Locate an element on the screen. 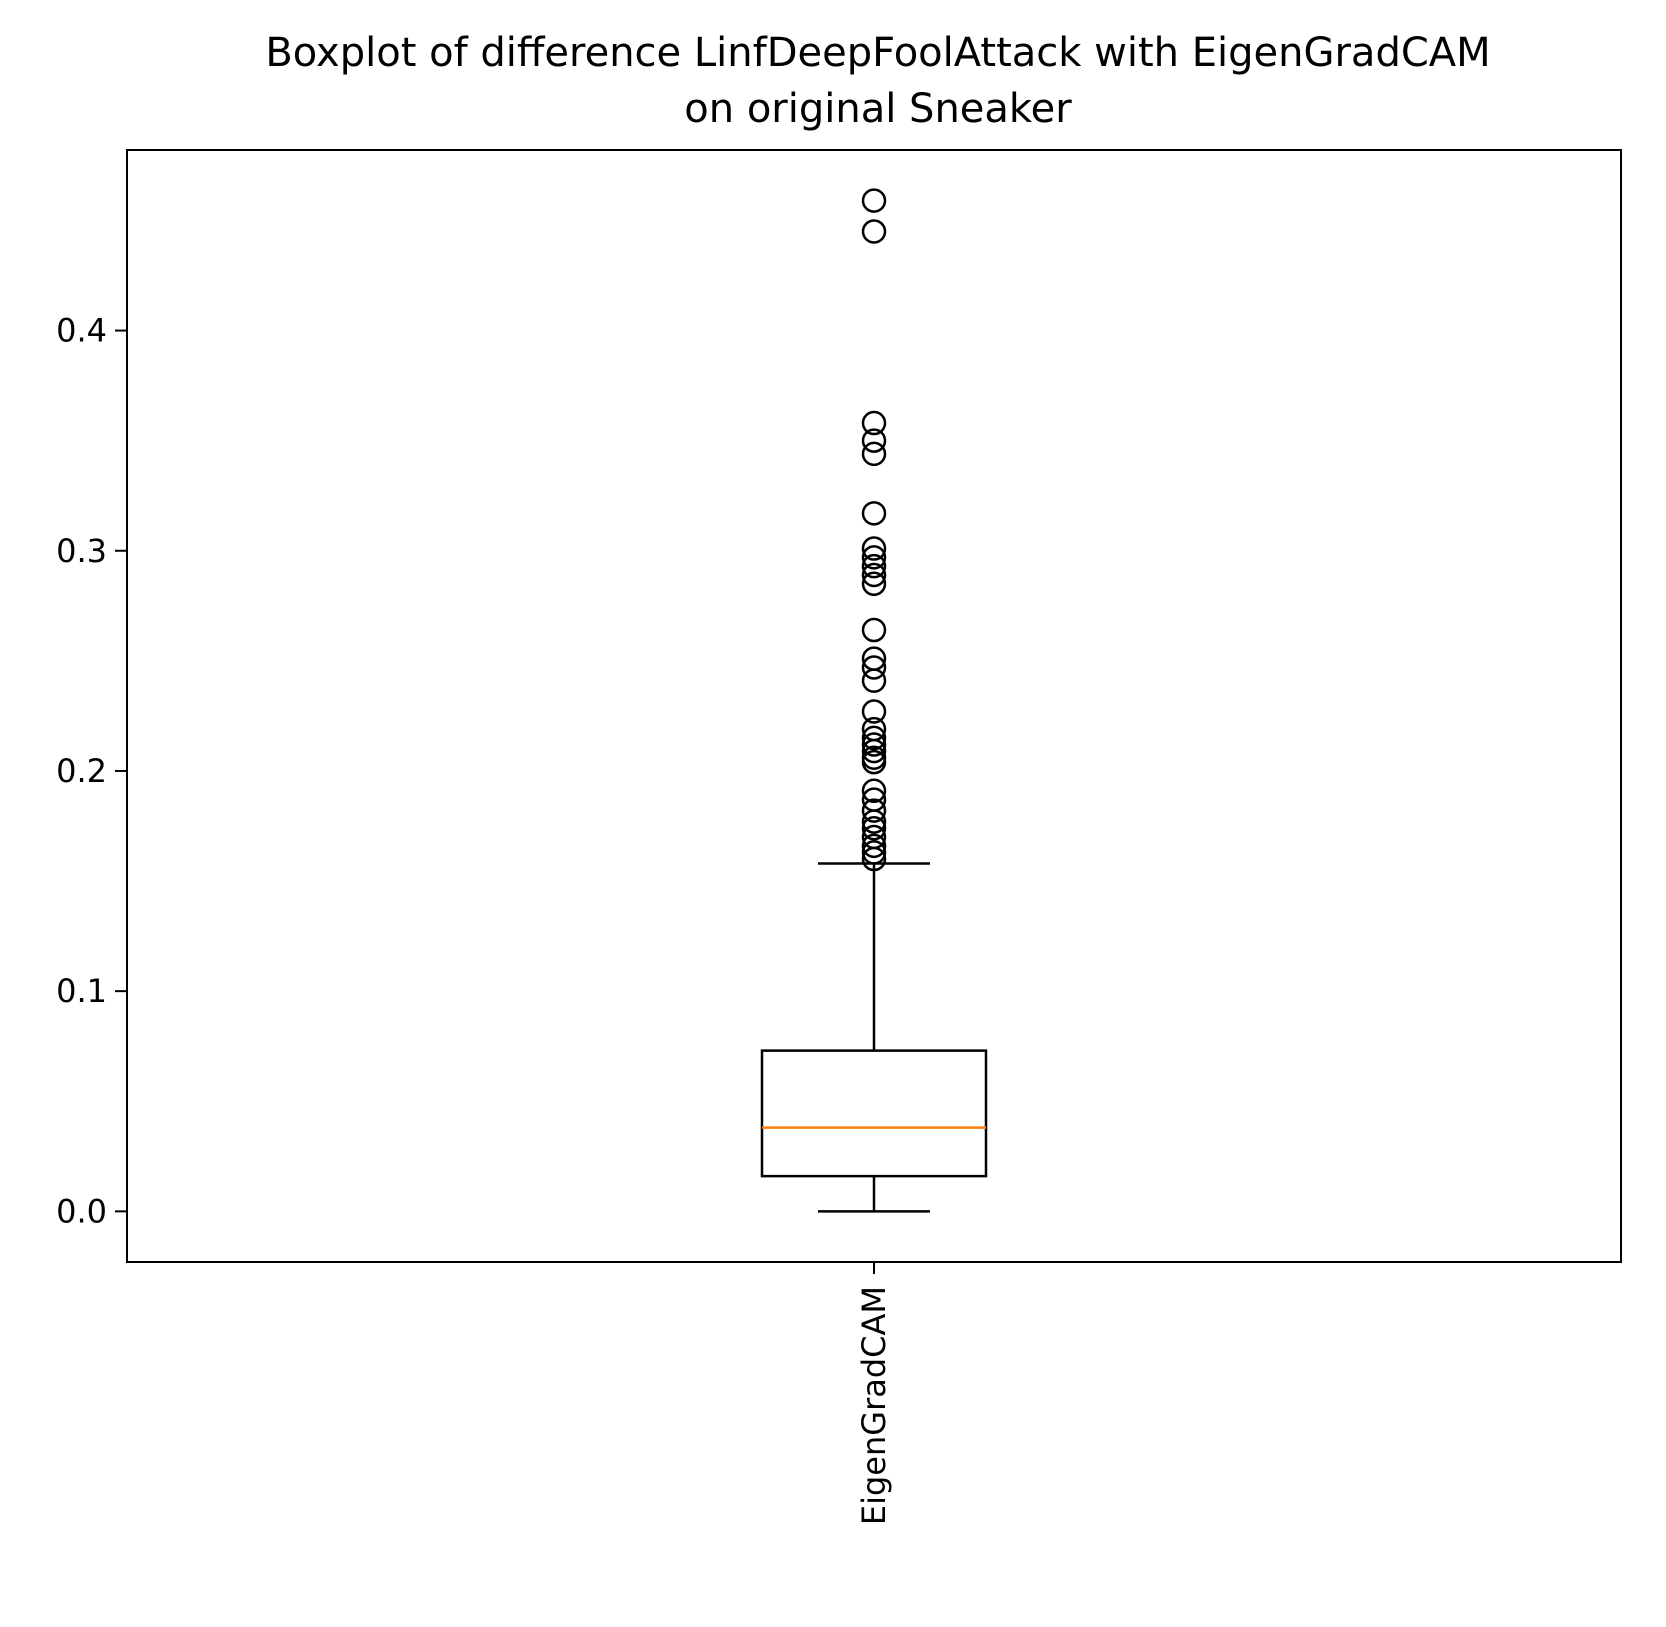 Image resolution: width=1666 pixels, height=1627 pixels. y-tick-label: 0.4 is located at coordinates (81, 331).